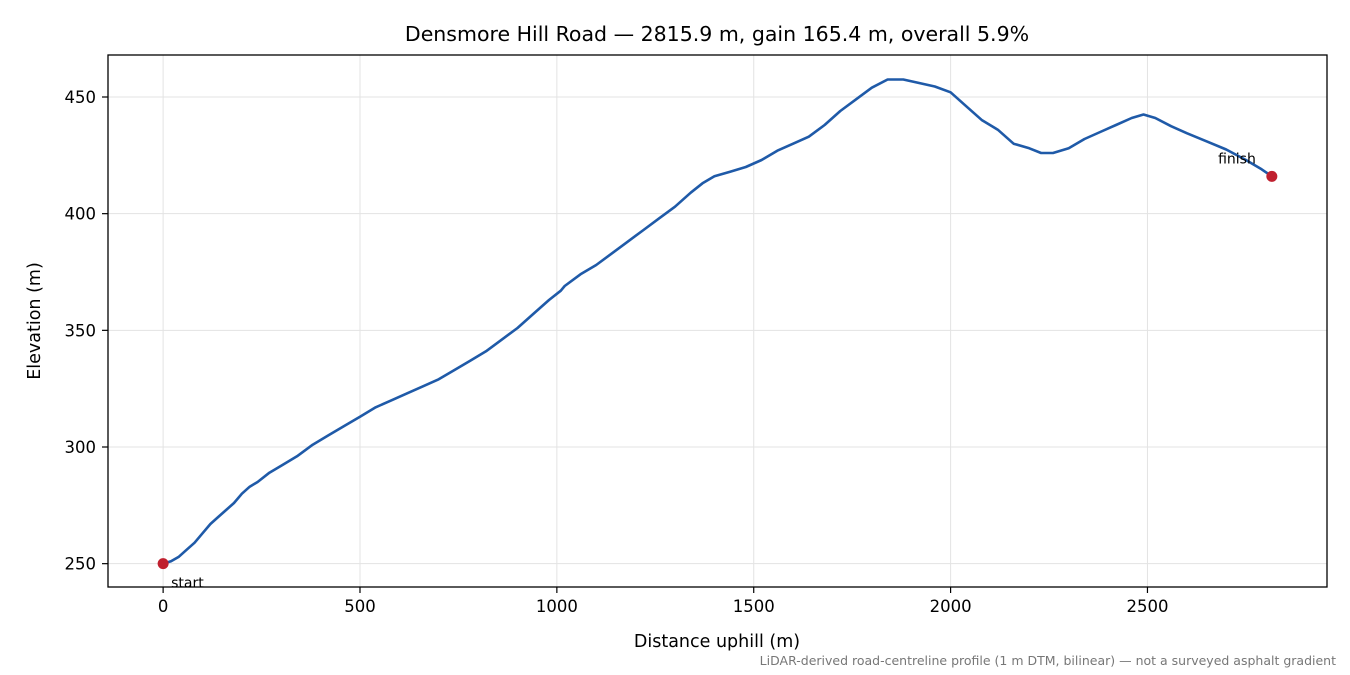 This screenshot has height=675, width=1350. What do you see at coordinates (81, 447) in the screenshot?
I see `y-tick-label: 300` at bounding box center [81, 447].